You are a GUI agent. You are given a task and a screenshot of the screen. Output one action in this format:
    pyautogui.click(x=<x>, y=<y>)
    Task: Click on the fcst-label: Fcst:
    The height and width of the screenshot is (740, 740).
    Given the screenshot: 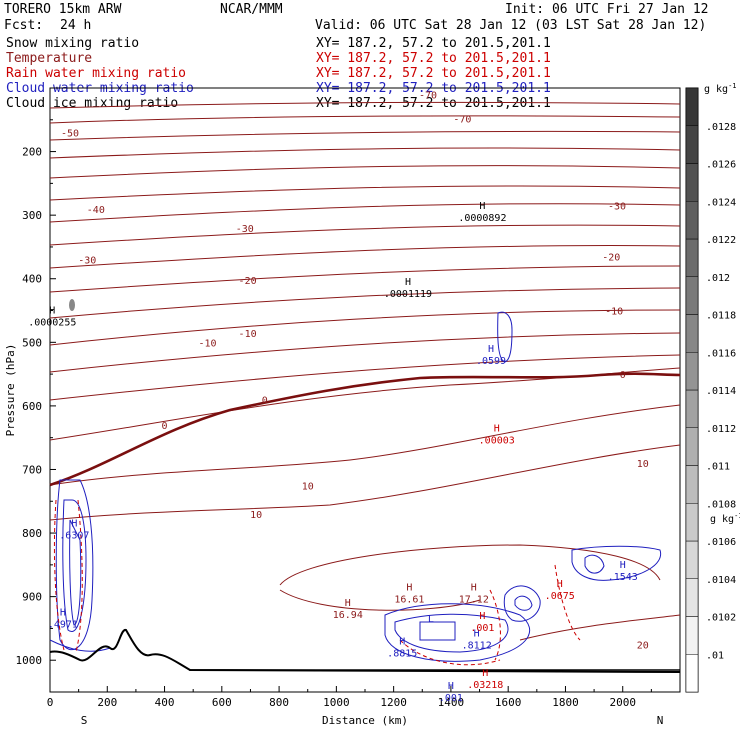 What is the action you would take?
    pyautogui.click(x=23, y=25)
    